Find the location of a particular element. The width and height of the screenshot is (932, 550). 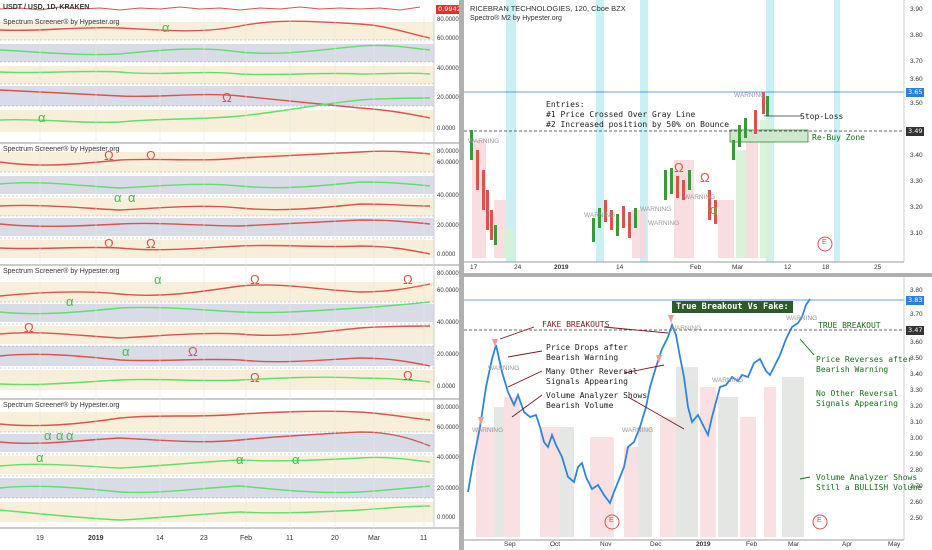

top-x-tick: 12 is located at coordinates (788, 267).